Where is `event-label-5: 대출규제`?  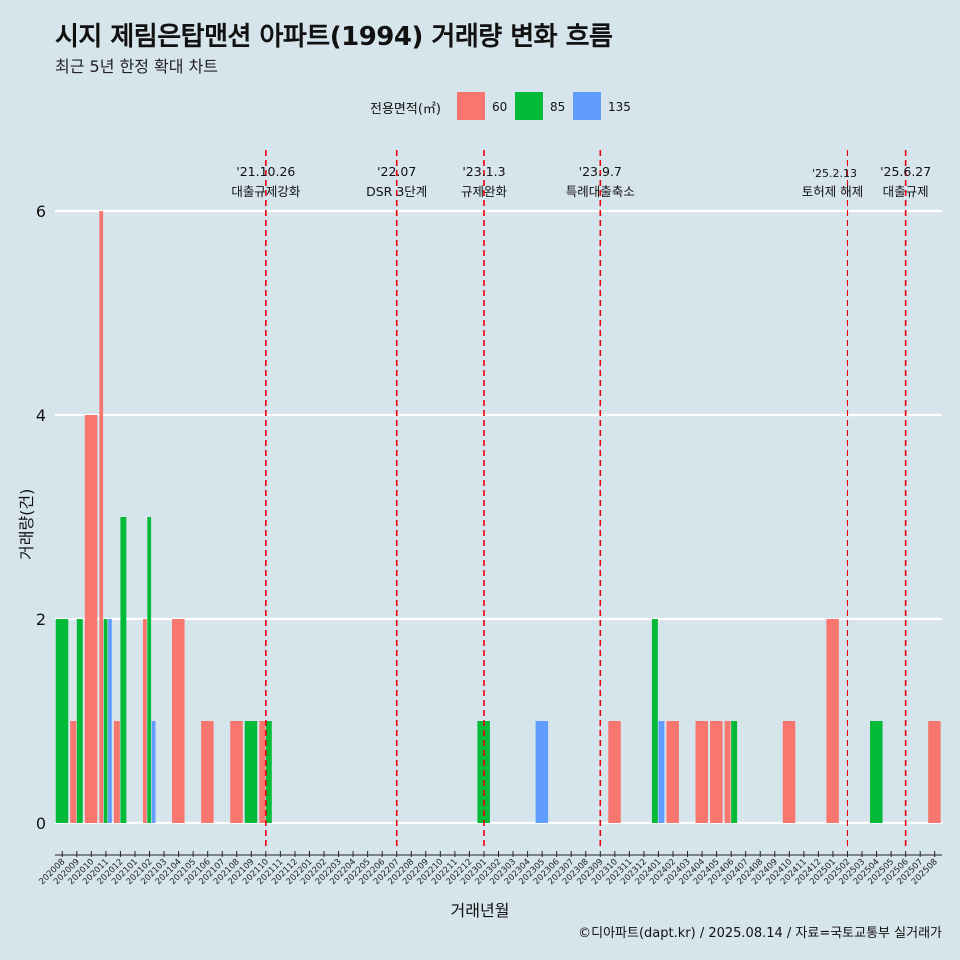
event-label-5: 대출규제 is located at coordinates (906, 191).